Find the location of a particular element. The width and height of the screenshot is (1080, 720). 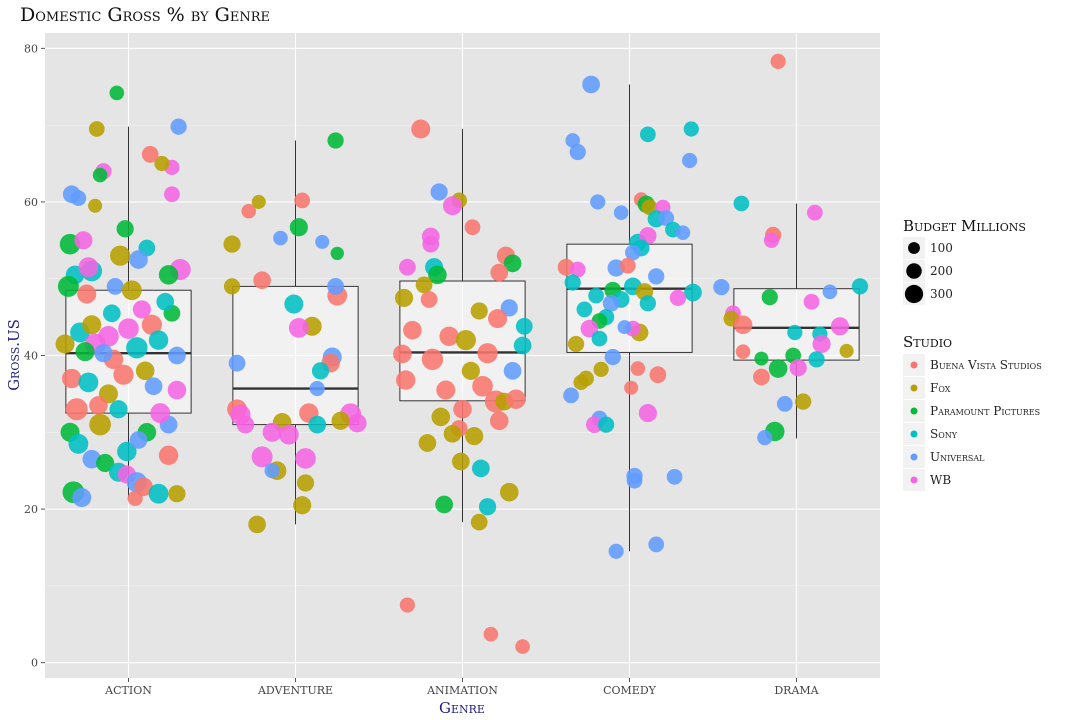

y-tick-label: 60 is located at coordinates (31, 202).